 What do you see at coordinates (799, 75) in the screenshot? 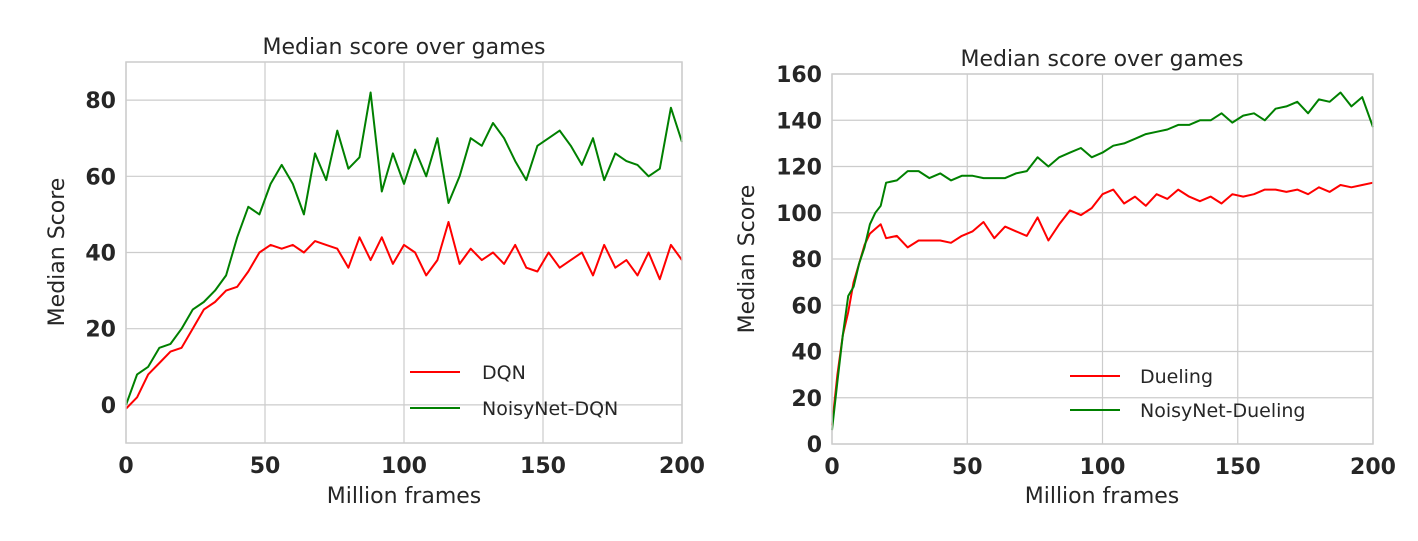
I see `y-tick-label: 160` at bounding box center [799, 75].